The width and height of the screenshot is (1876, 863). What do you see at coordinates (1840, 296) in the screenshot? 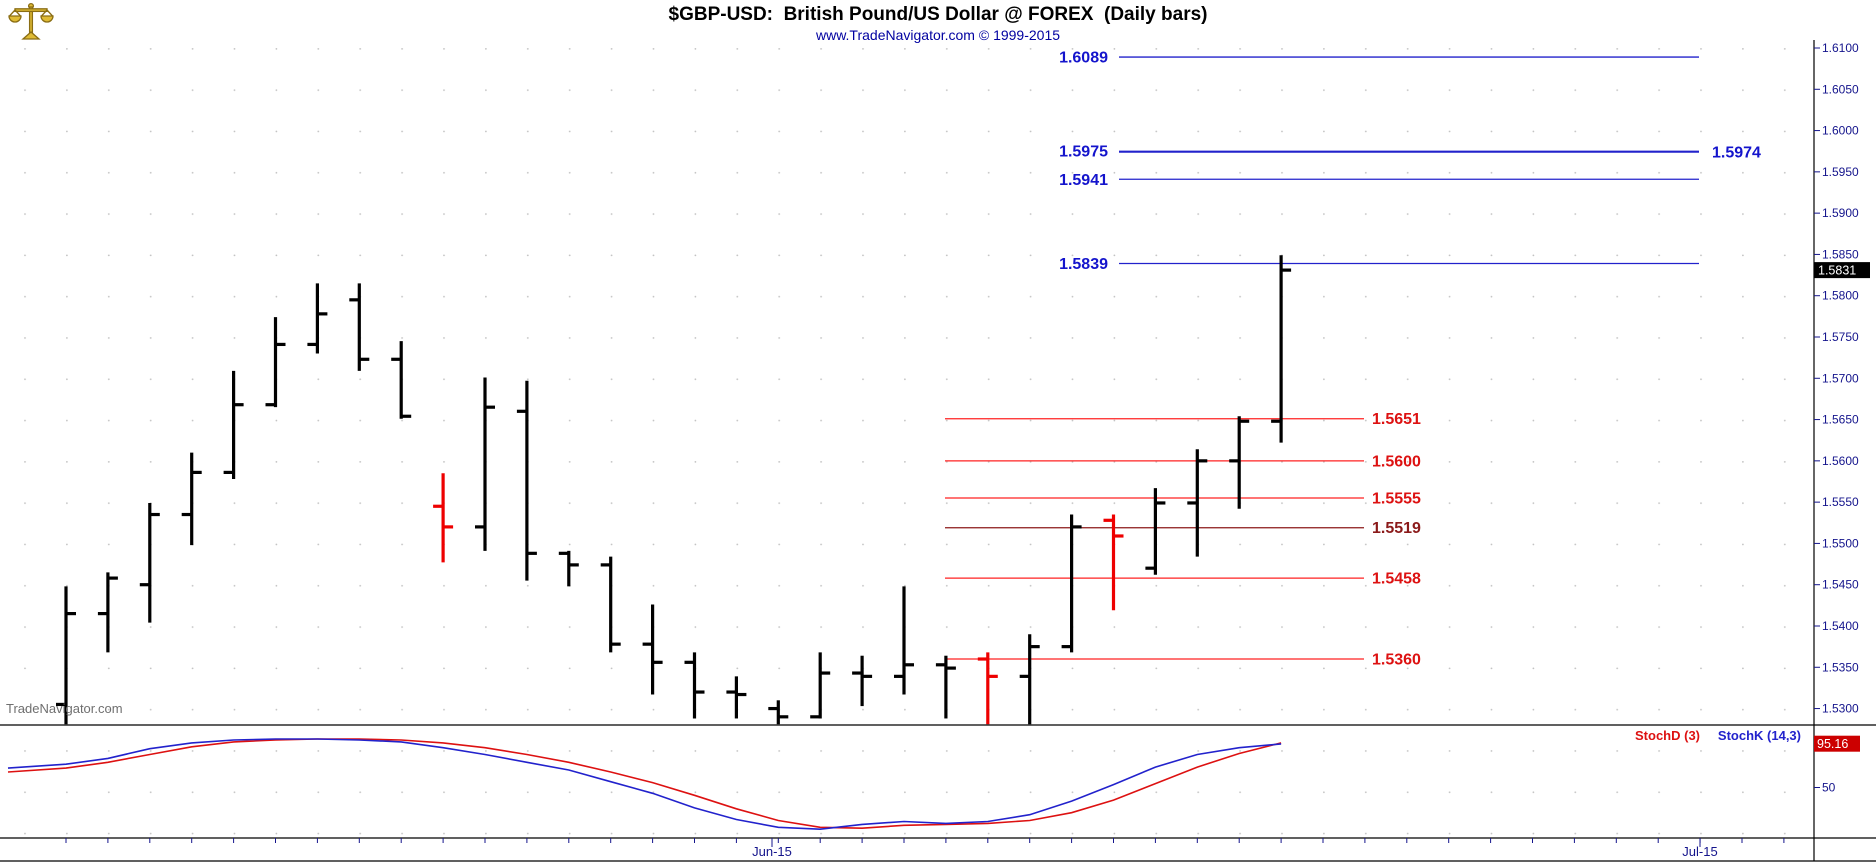
I see `price-axis-label: 1.5800` at bounding box center [1840, 296].